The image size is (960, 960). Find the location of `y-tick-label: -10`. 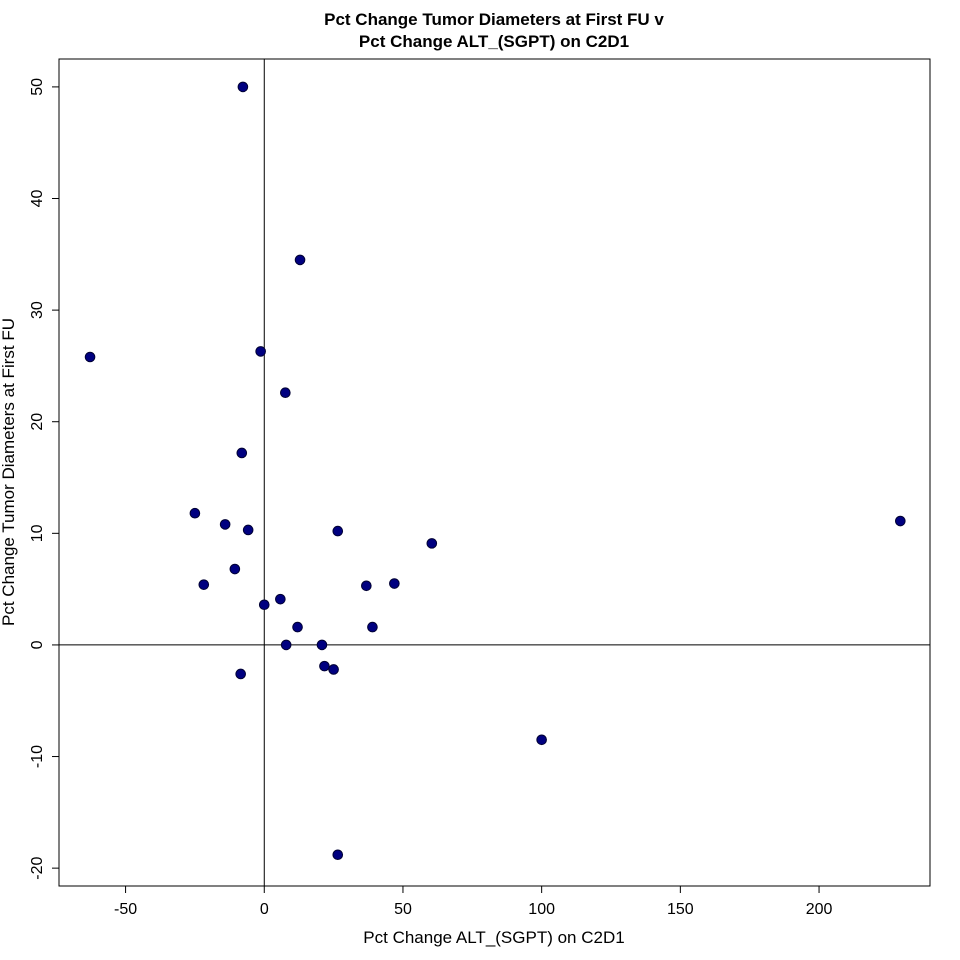

y-tick-label: -10 is located at coordinates (37, 756).